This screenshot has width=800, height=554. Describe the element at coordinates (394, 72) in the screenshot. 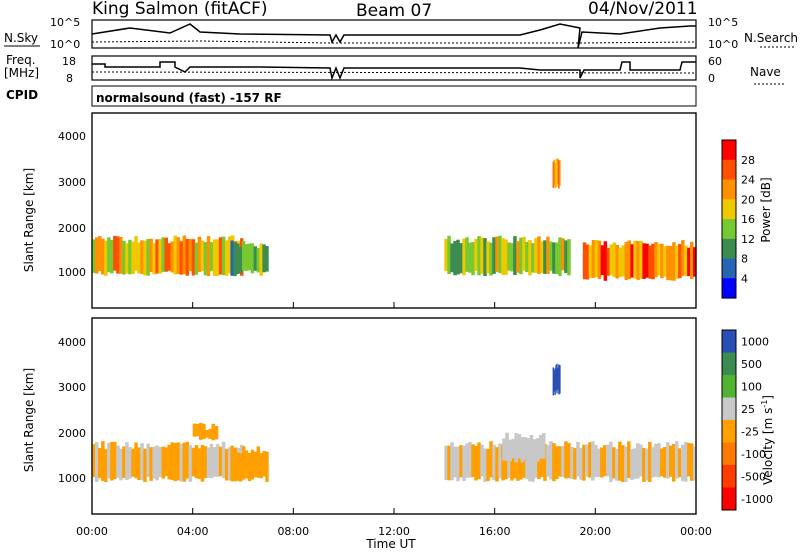

I see `nave-line` at that location.